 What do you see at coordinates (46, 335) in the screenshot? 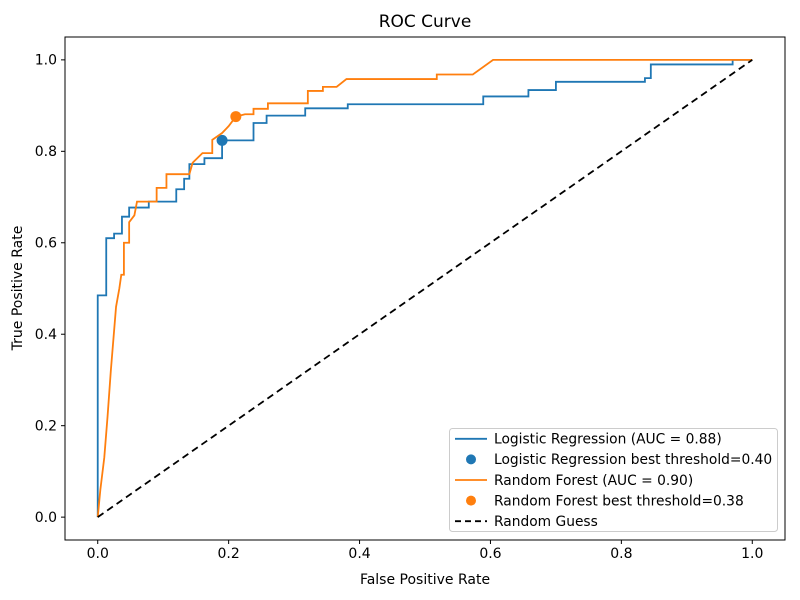
I see `y-tick-label: 0.4` at bounding box center [46, 335].